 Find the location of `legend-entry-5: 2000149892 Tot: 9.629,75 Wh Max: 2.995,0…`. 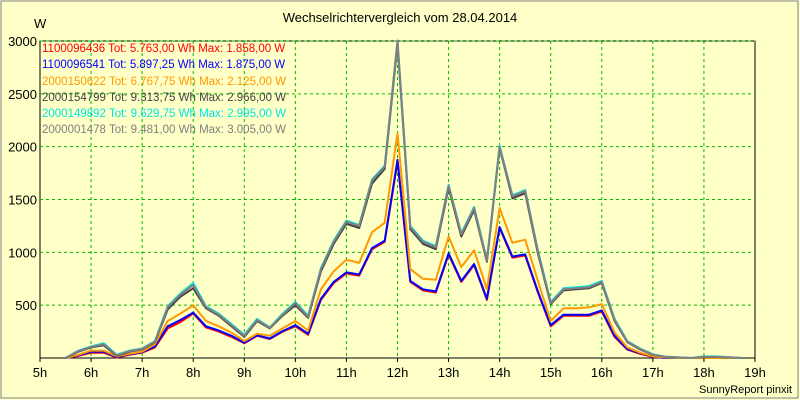

legend-entry-5: 2000149892 Tot: 9.629,75 Wh Max: 2.995,0… is located at coordinates (164, 114).